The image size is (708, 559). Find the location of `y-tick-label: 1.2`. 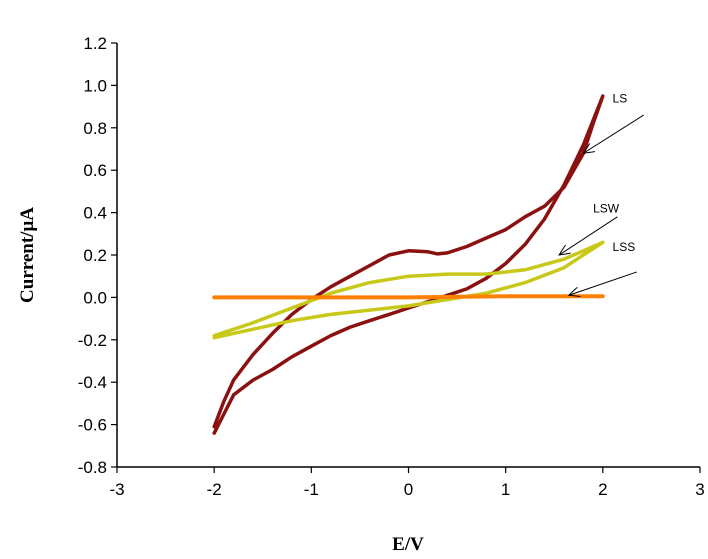

y-tick-label: 1.2 is located at coordinates (95, 43).